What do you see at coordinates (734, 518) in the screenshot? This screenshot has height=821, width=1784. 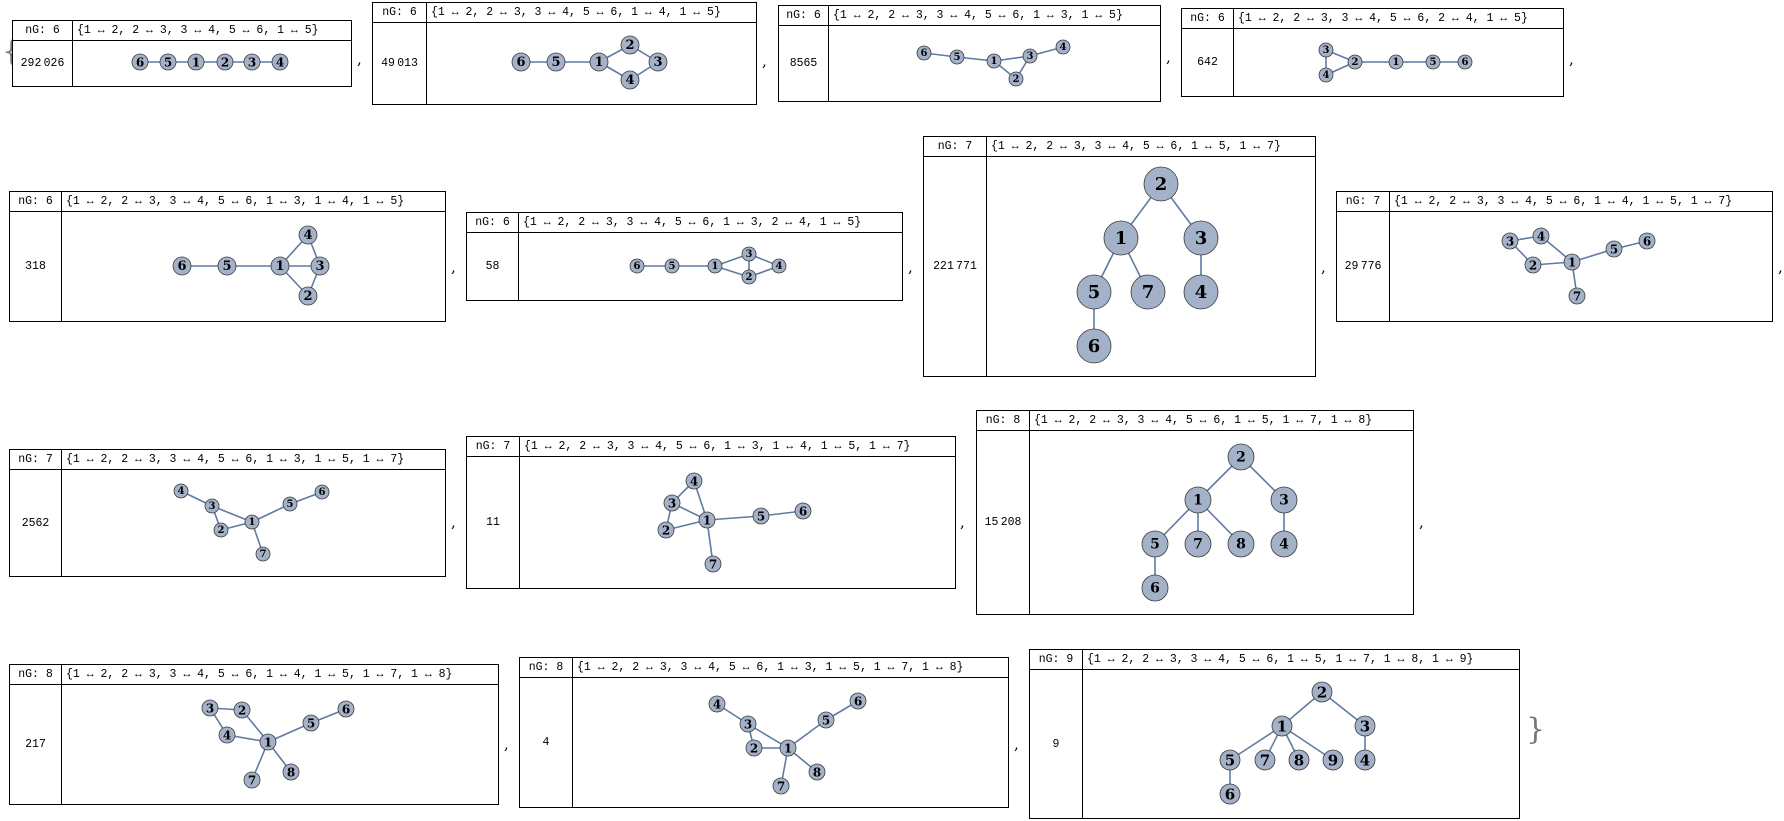 I see `graph-edge` at bounding box center [734, 518].